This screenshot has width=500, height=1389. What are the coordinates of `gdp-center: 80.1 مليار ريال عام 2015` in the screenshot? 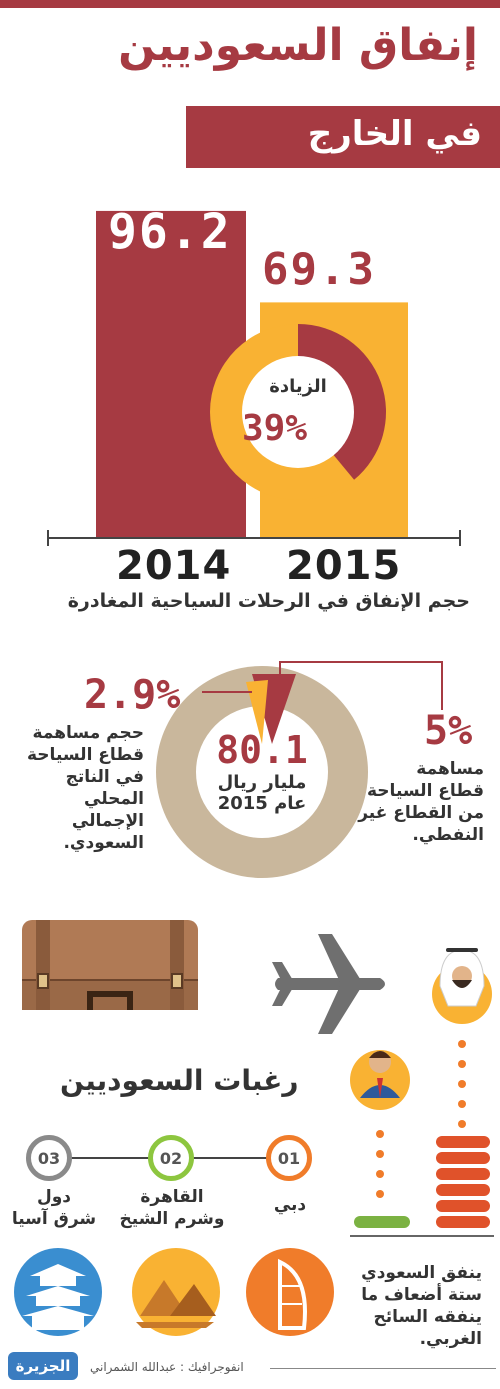 It's located at (262, 771).